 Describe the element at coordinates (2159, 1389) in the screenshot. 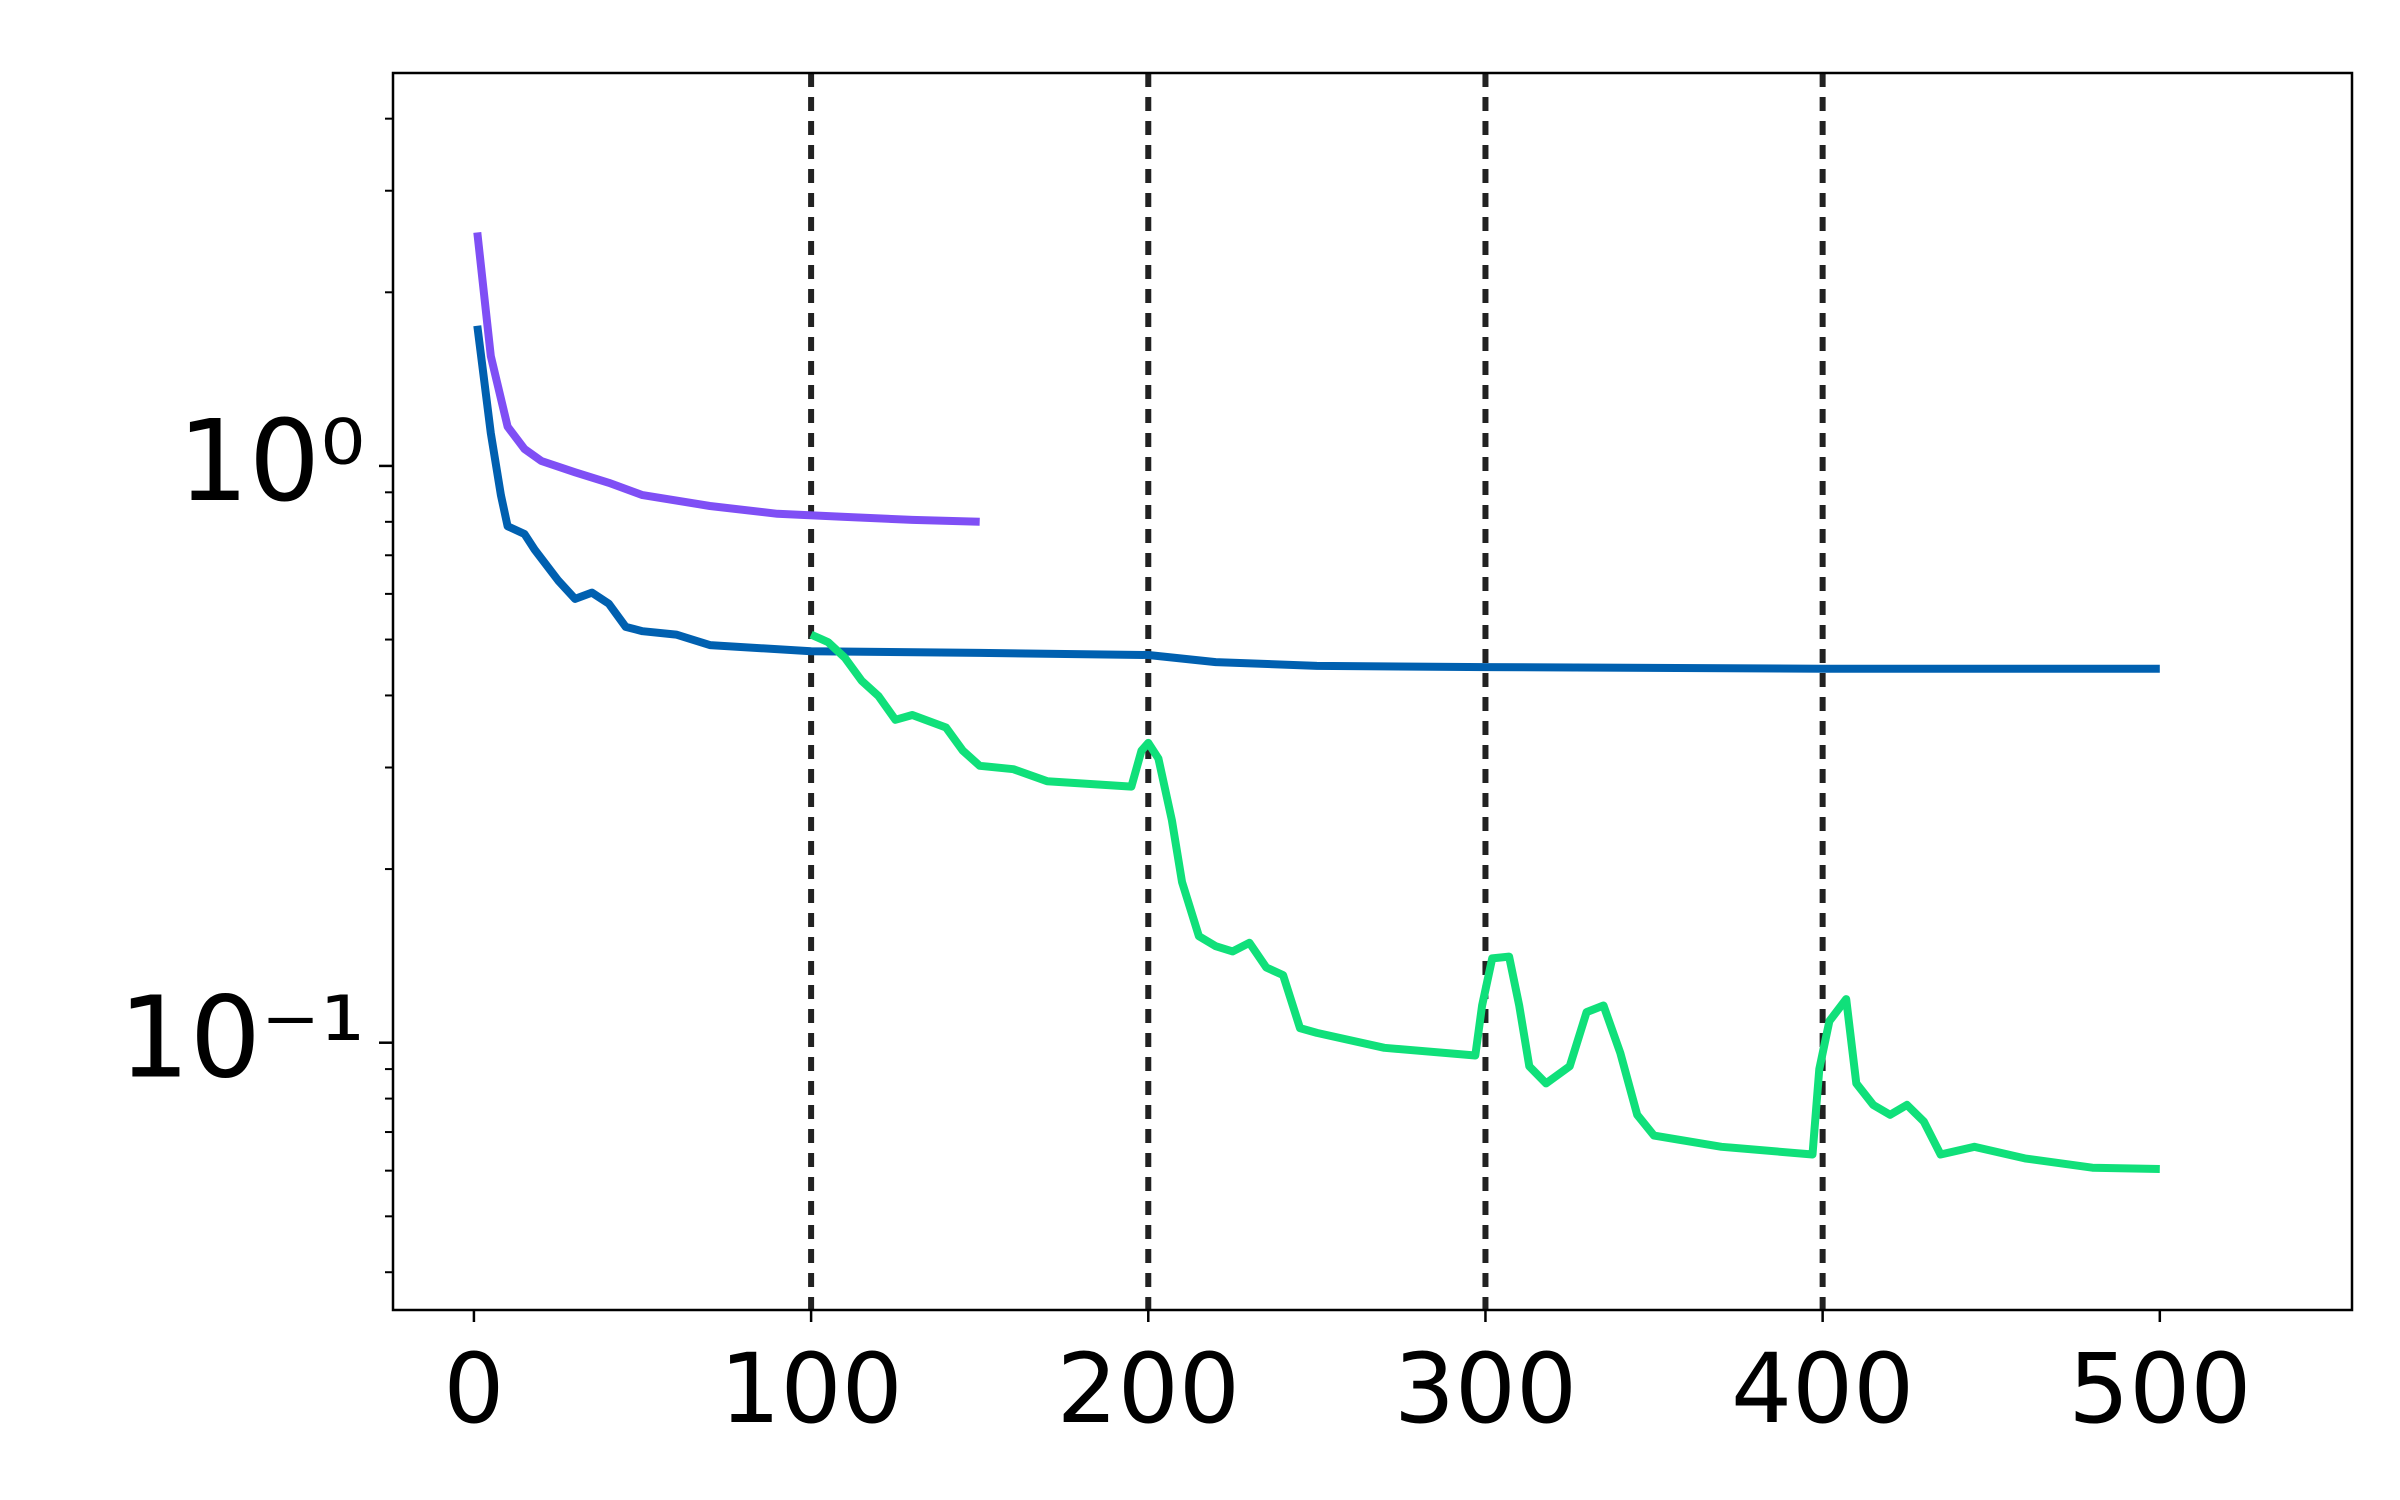

I see `x-tick-label: 500` at that location.